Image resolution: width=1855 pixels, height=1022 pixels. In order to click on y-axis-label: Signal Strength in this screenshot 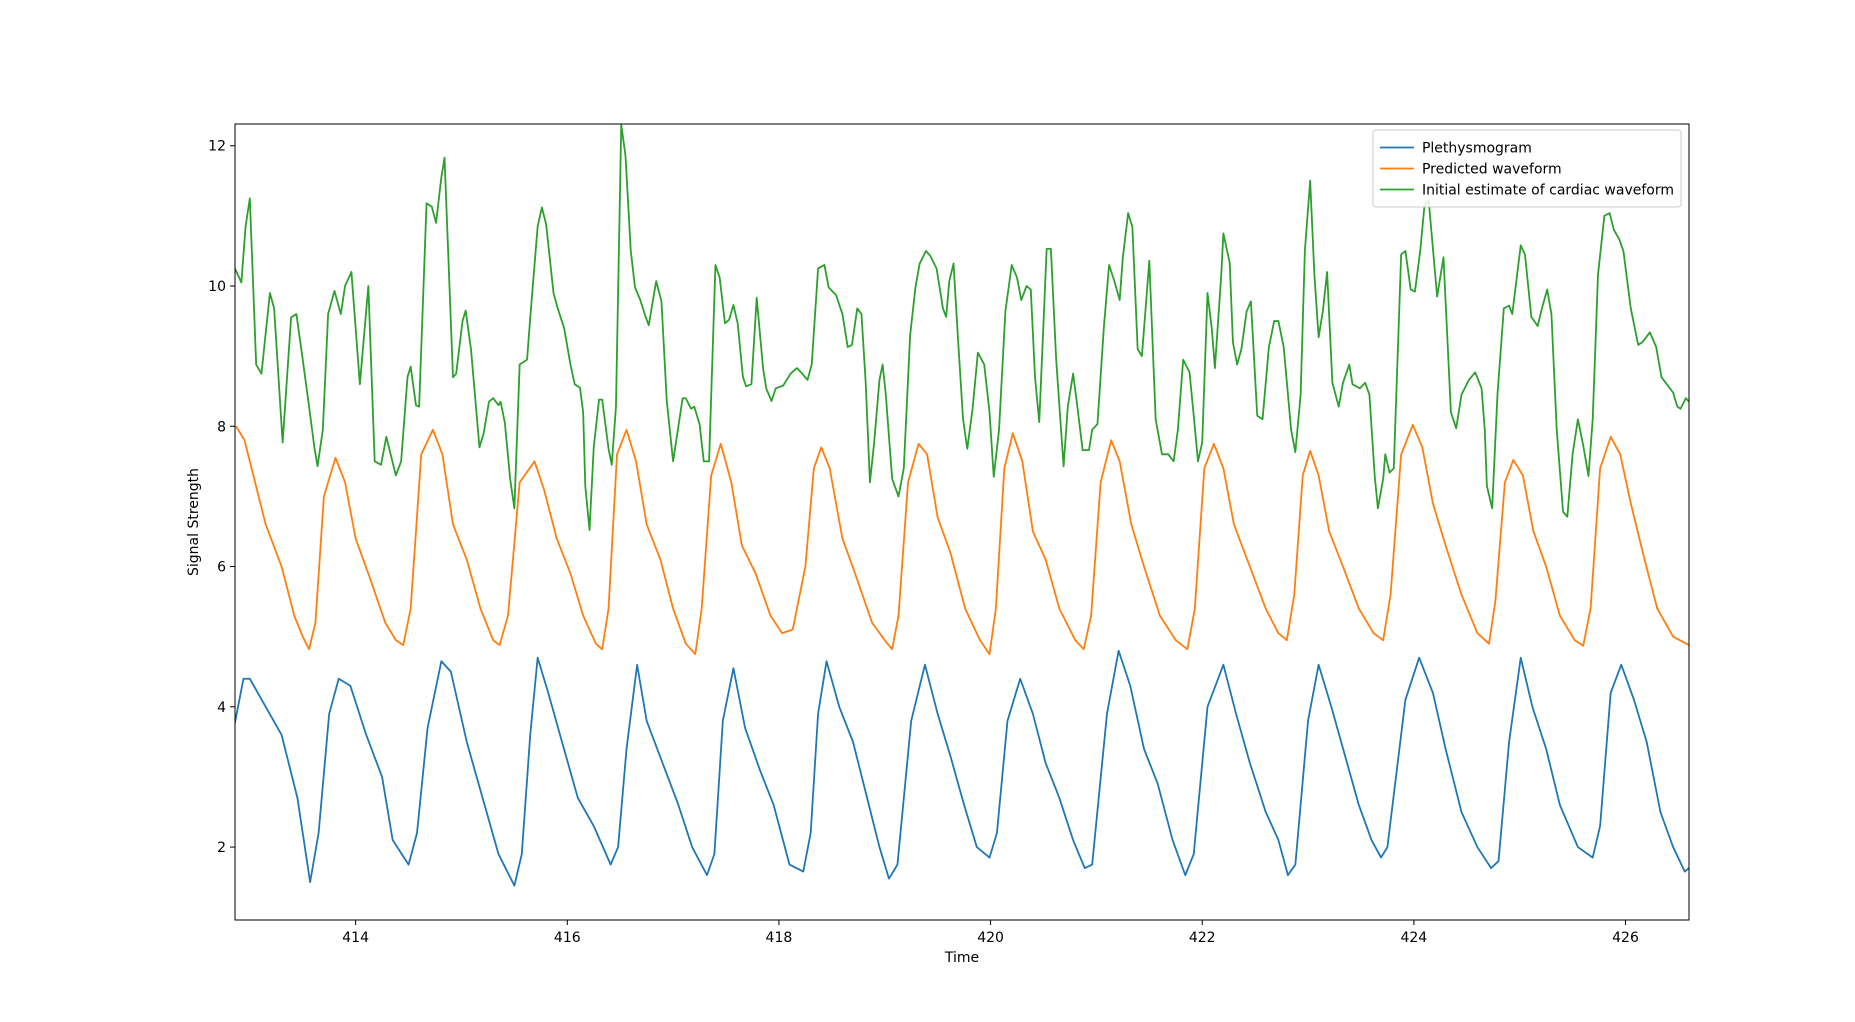, I will do `click(194, 522)`.